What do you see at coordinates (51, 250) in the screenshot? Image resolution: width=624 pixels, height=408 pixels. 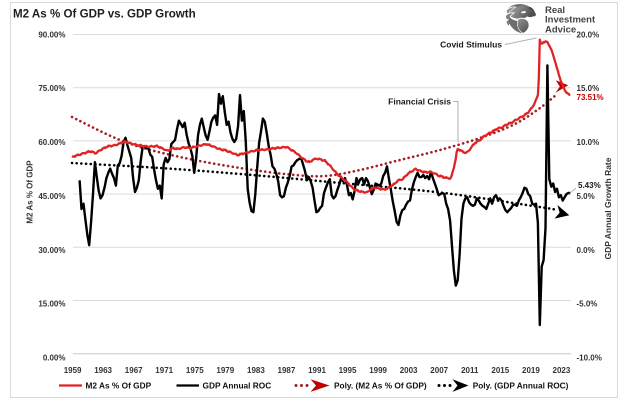 I see `svg-text: 30.00%` at bounding box center [51, 250].